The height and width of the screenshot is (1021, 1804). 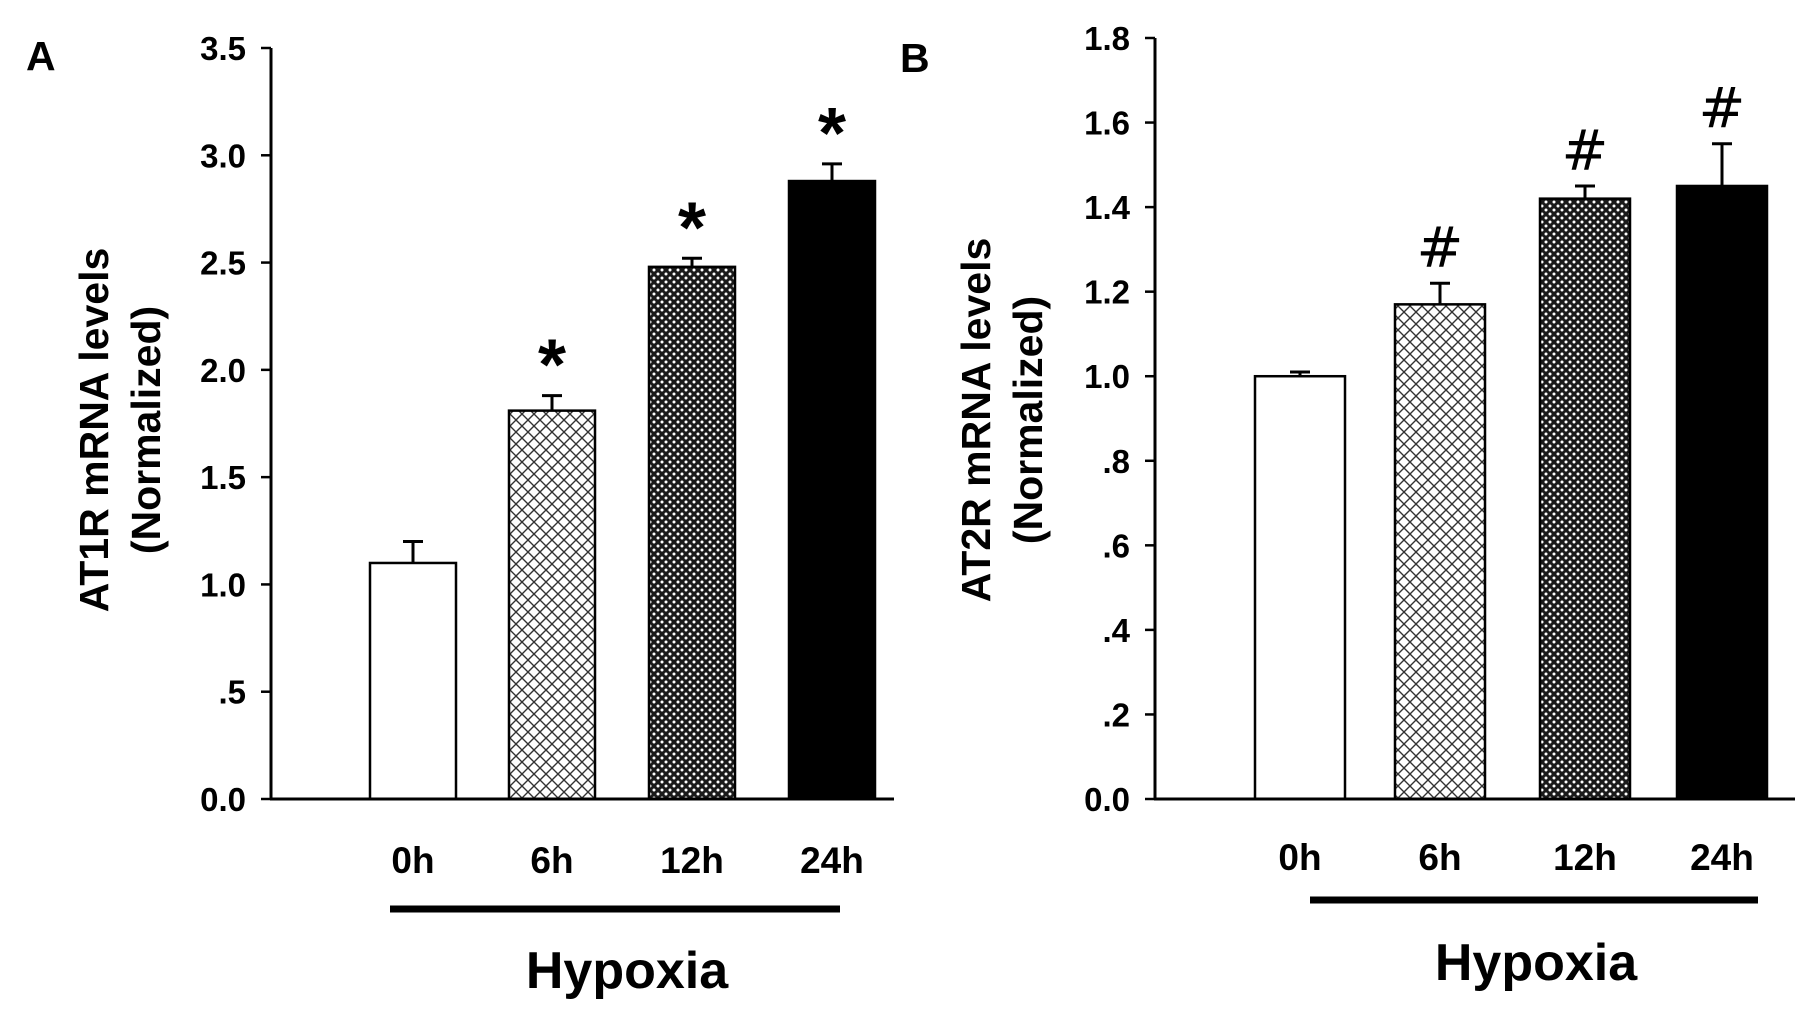 What do you see at coordinates (1028, 420) in the screenshot?
I see `panel-b-ylabel-line2: (Normalized)` at bounding box center [1028, 420].